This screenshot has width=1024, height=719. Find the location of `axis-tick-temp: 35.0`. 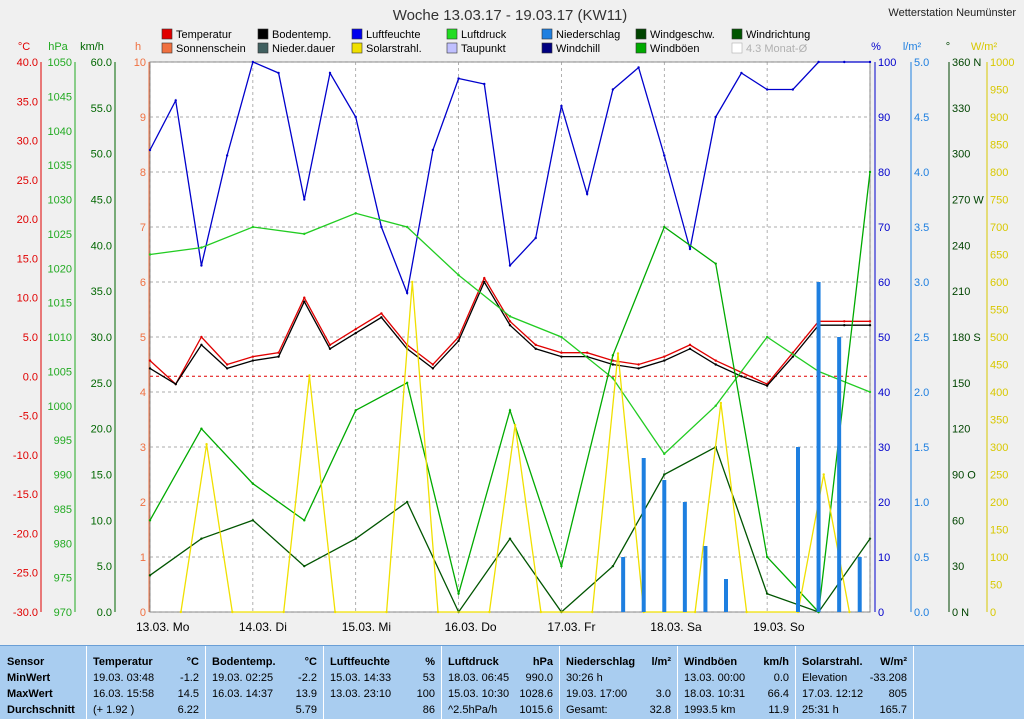

axis-tick-temp: 35.0 is located at coordinates (27, 102).